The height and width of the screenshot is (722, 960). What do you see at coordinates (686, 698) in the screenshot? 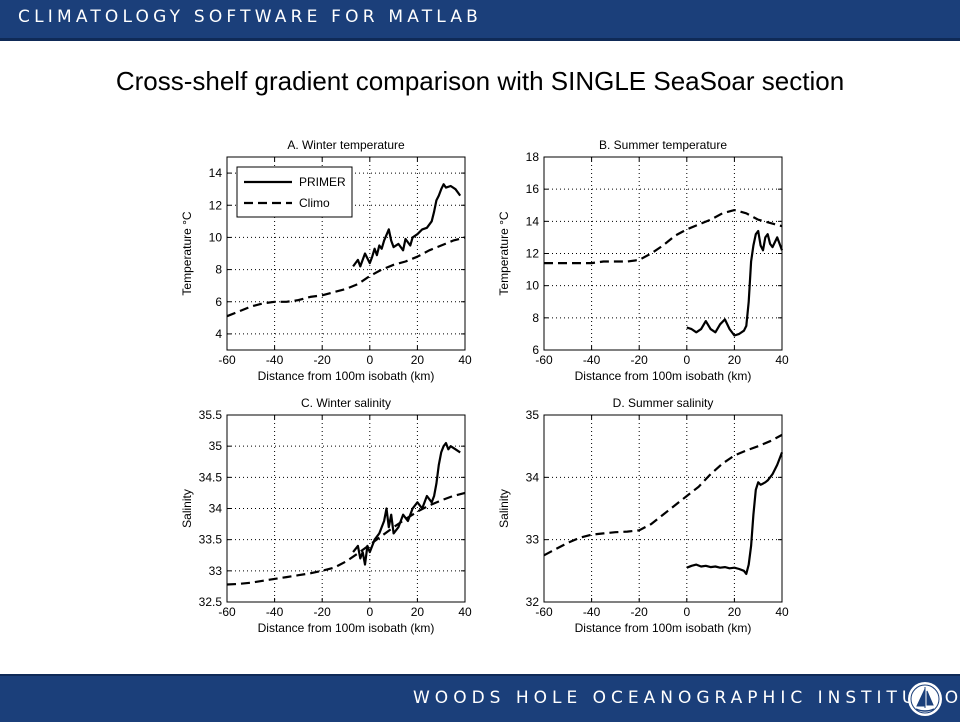
I see `footer-text: WOODS HOLE OCEANOGRAPHIC INSTITUTION` at bounding box center [686, 698].